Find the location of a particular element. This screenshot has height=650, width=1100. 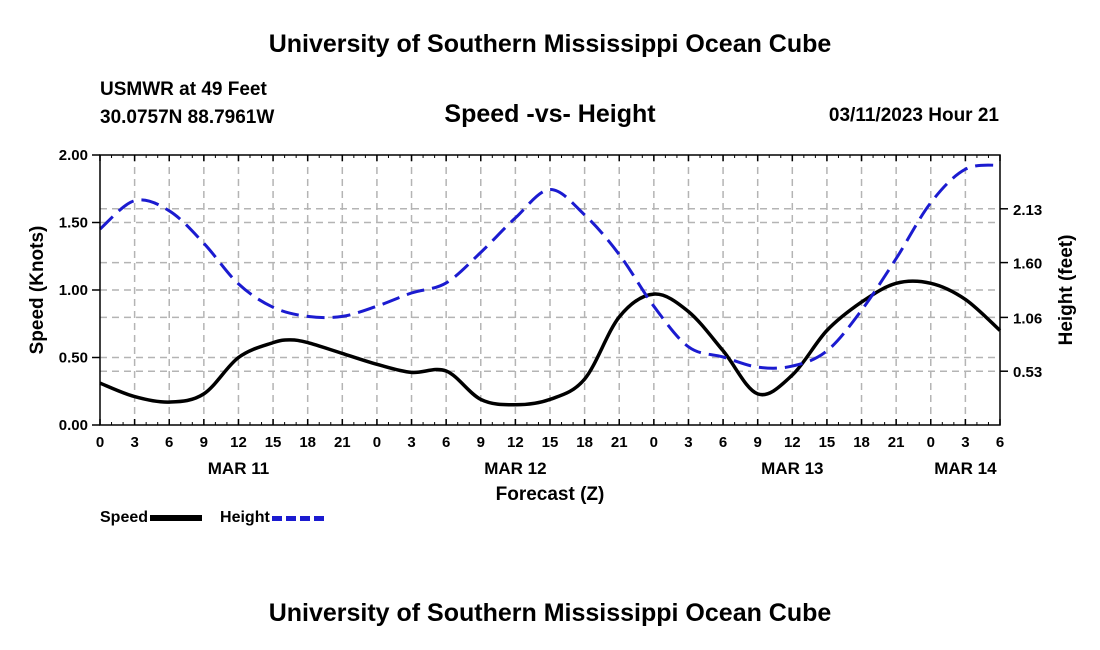

x-date-label: MAR 11 is located at coordinates (238, 468).